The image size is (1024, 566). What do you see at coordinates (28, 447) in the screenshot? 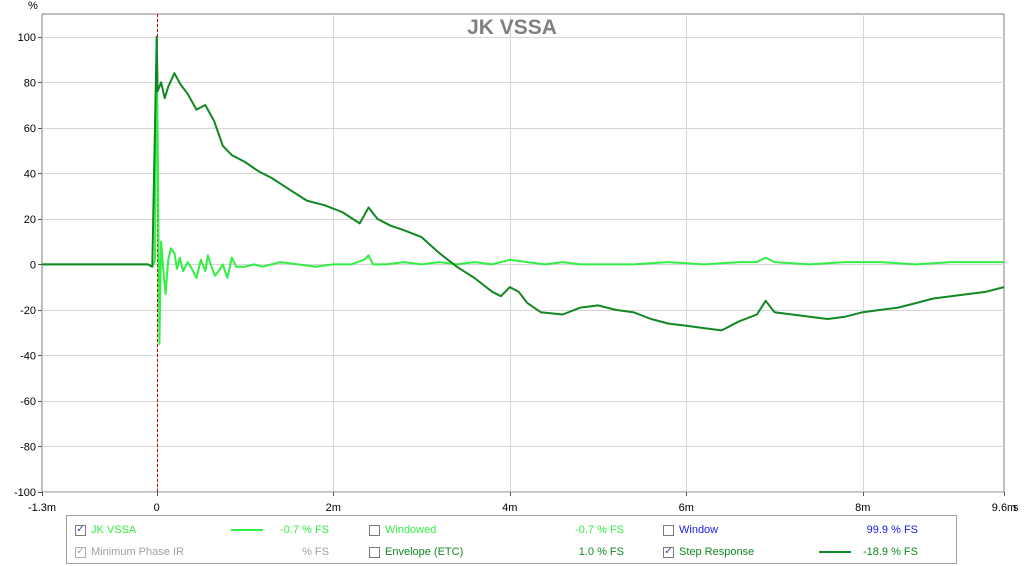
I see `y-tick-label: -80` at bounding box center [28, 447].